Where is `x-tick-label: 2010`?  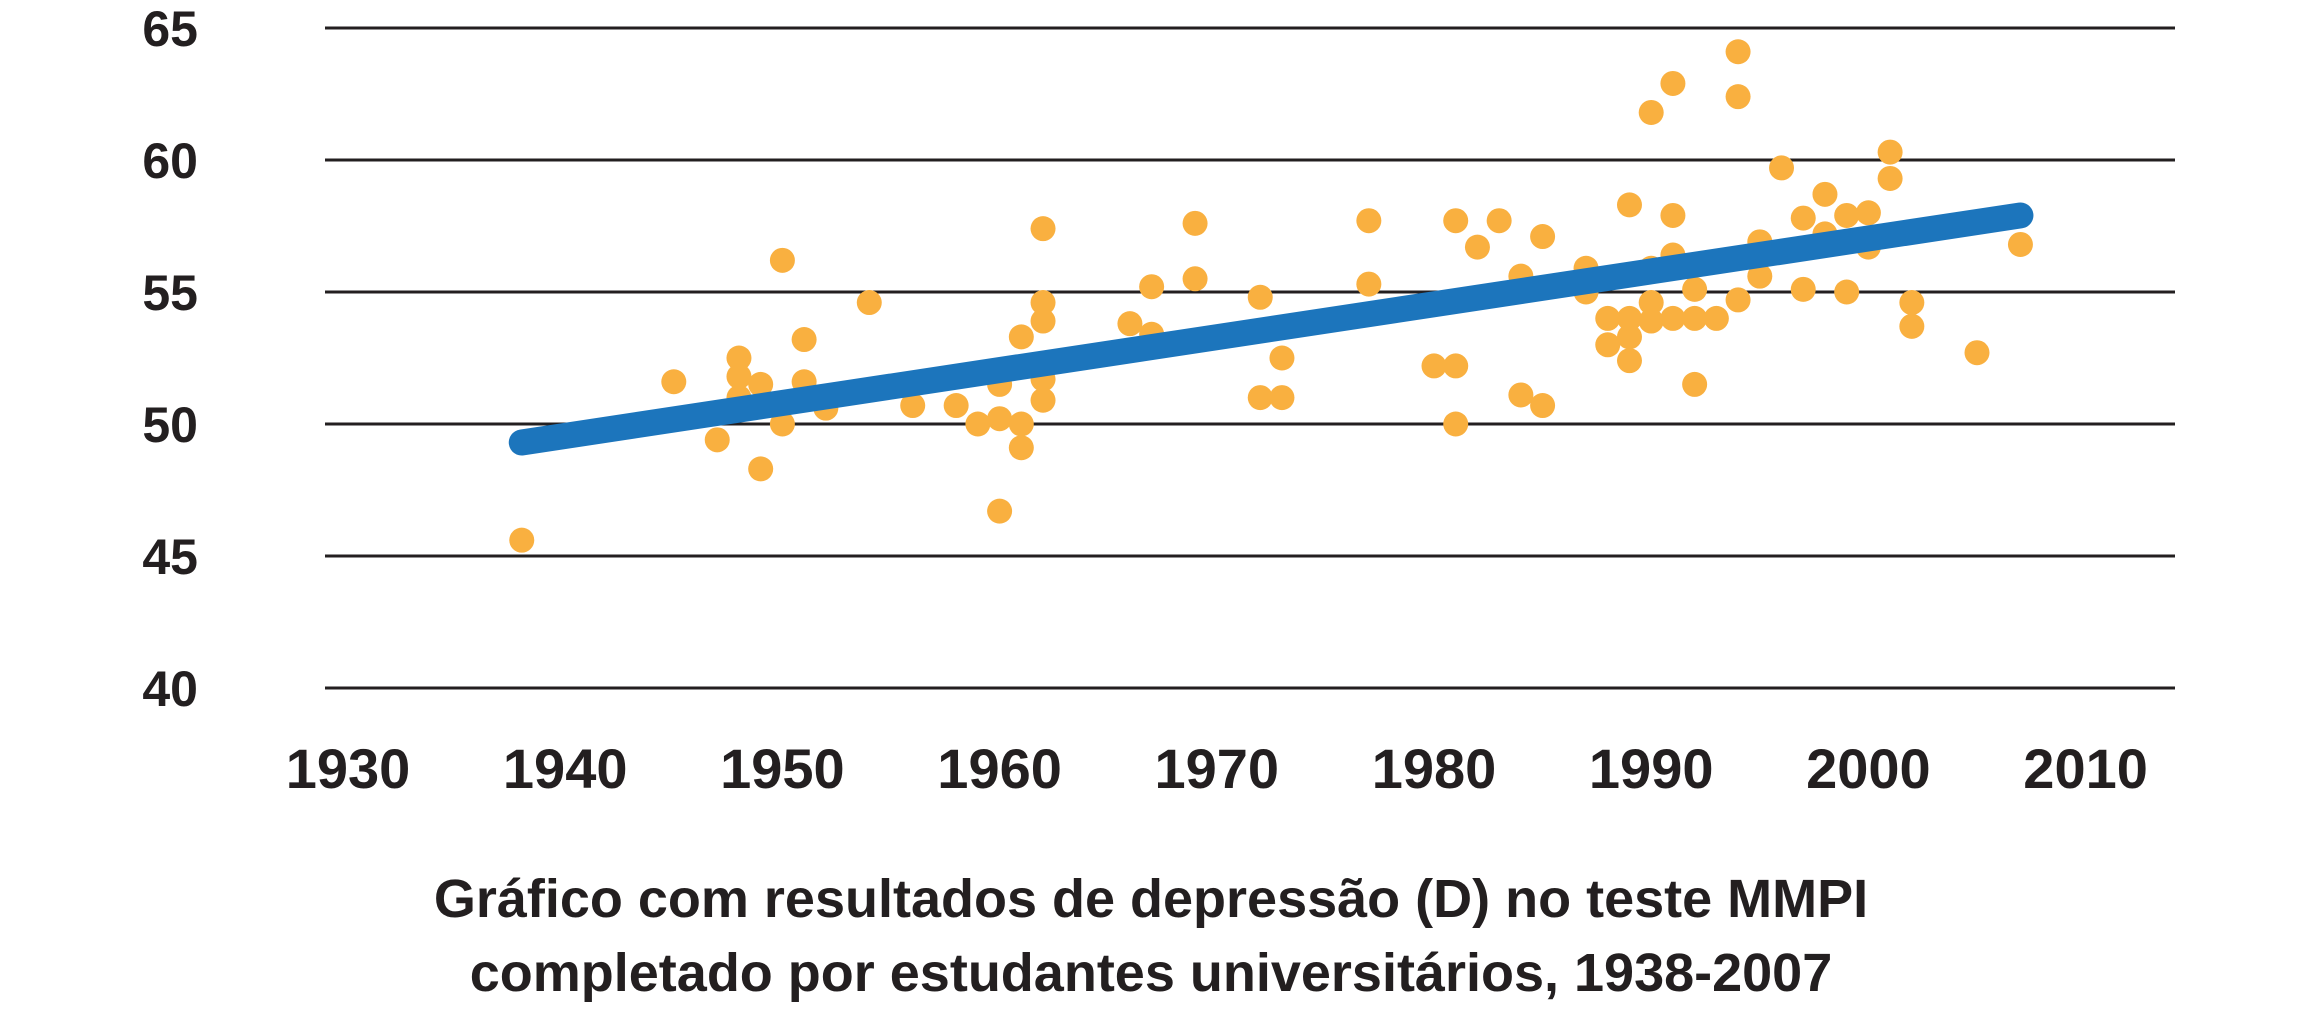 x-tick-label: 2010 is located at coordinates (2085, 768).